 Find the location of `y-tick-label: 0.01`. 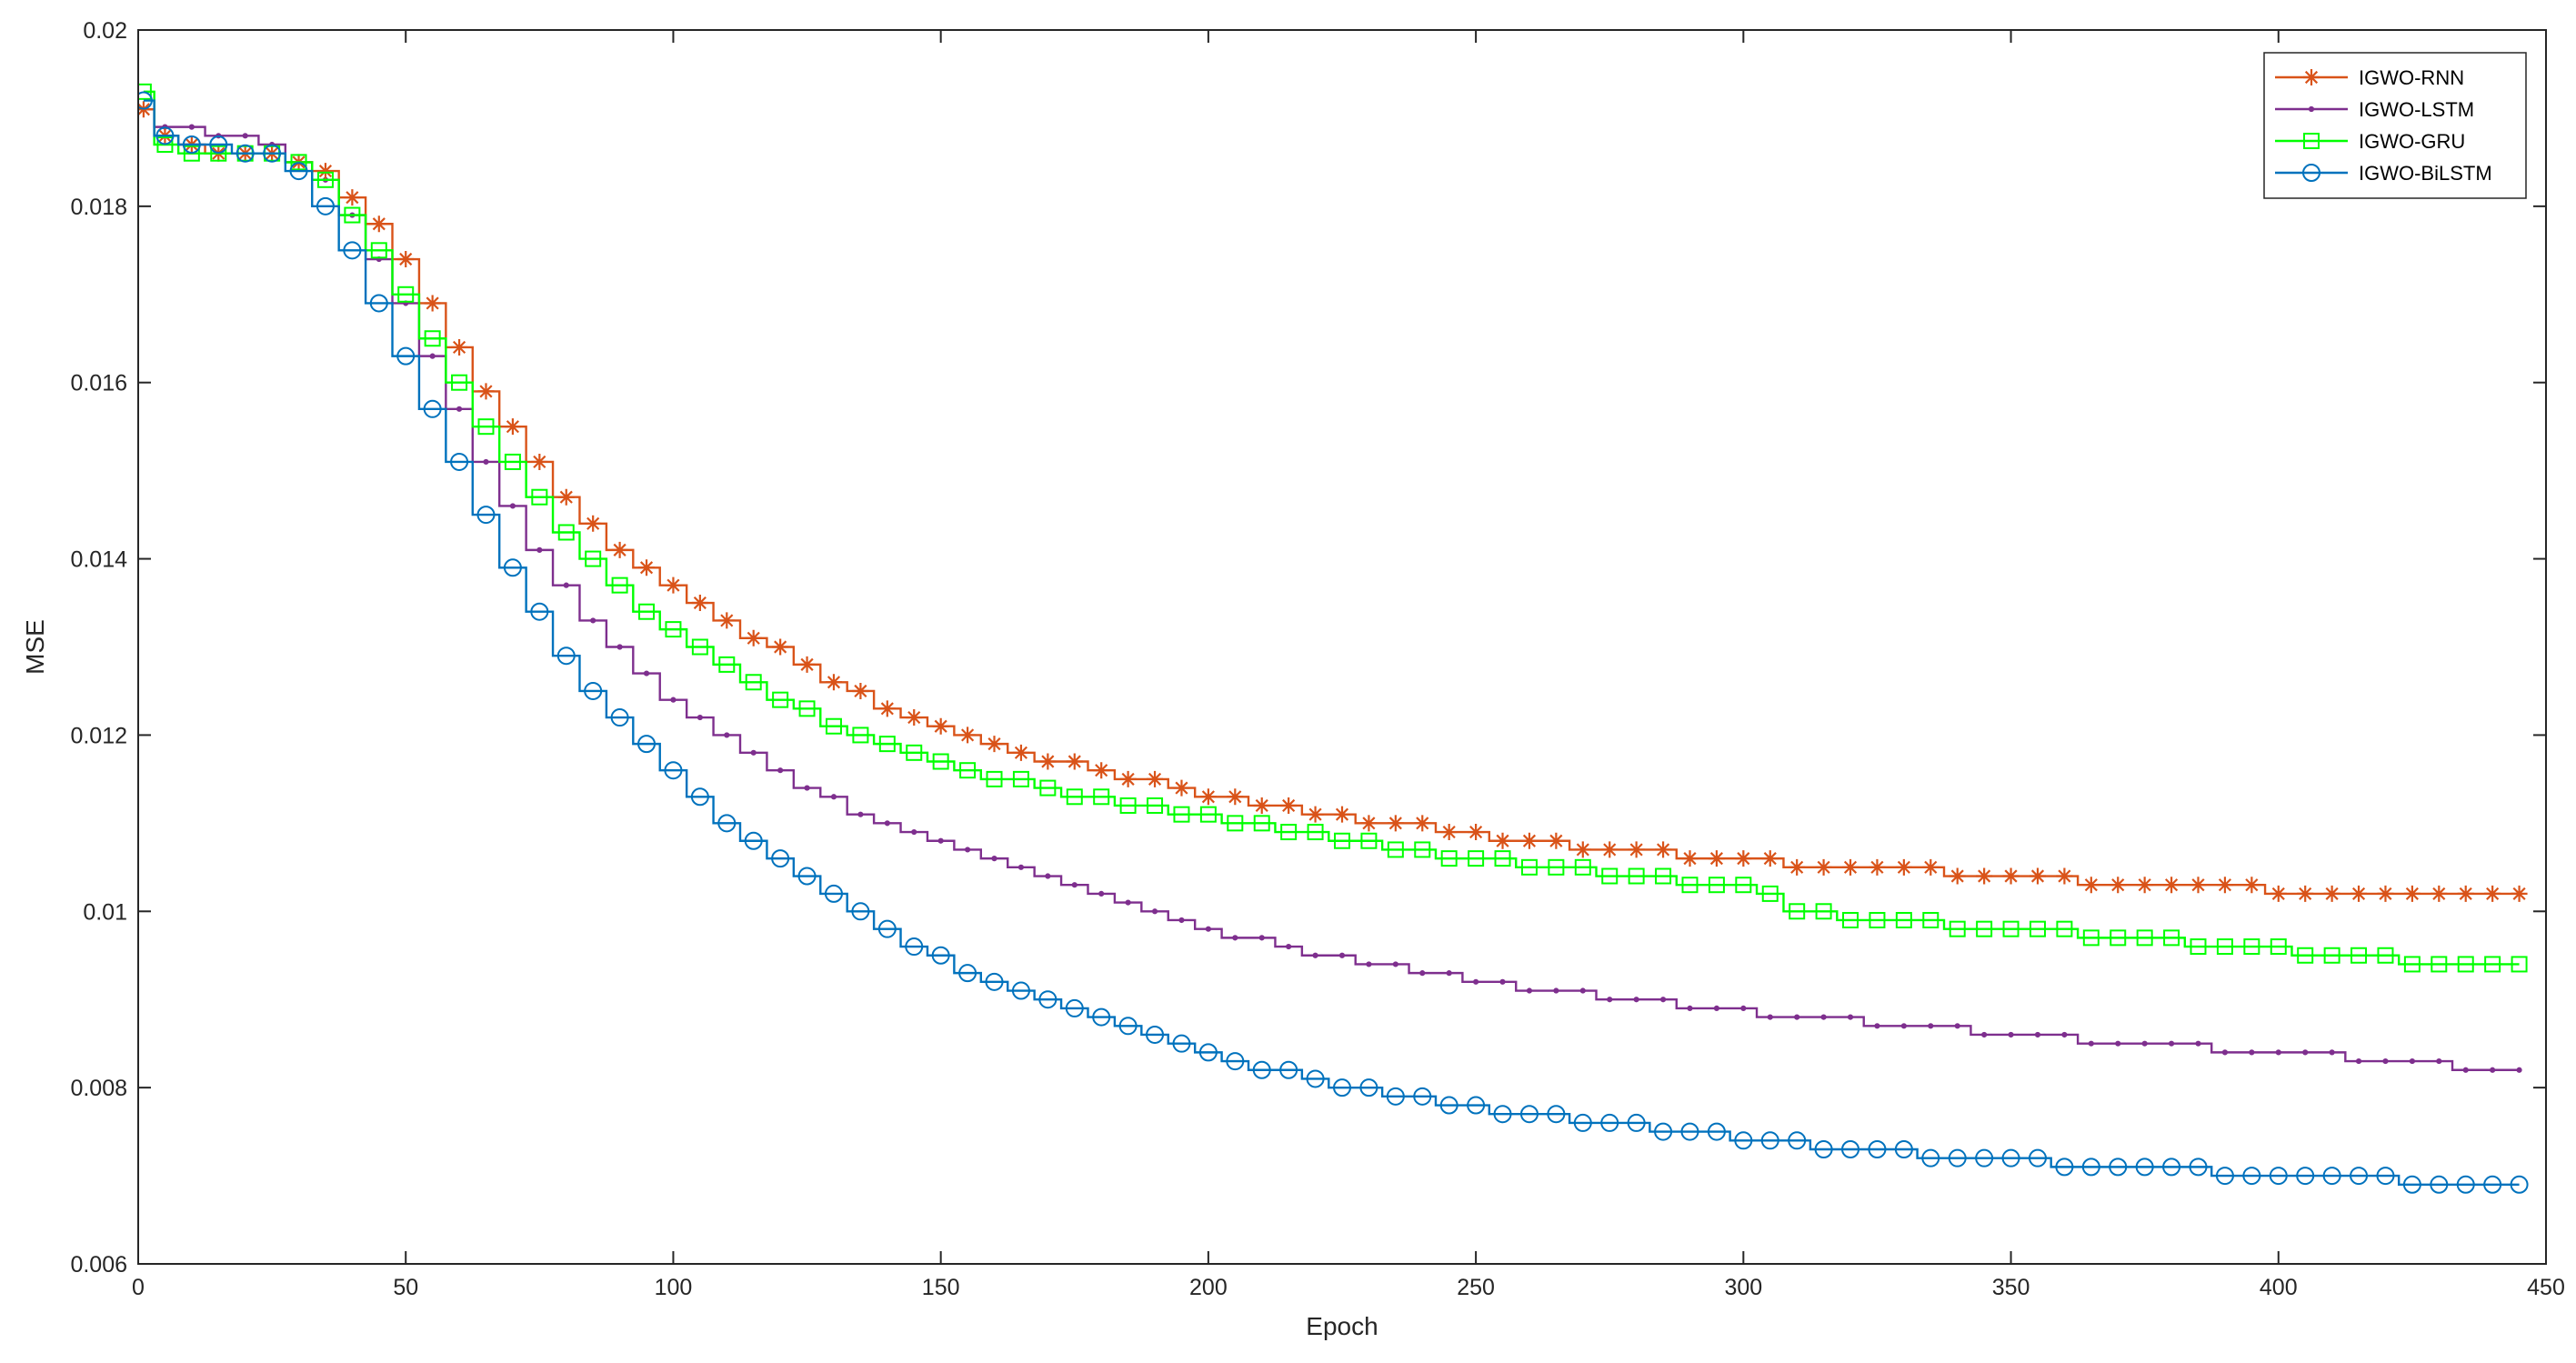

y-tick-label: 0.01 is located at coordinates (105, 912).